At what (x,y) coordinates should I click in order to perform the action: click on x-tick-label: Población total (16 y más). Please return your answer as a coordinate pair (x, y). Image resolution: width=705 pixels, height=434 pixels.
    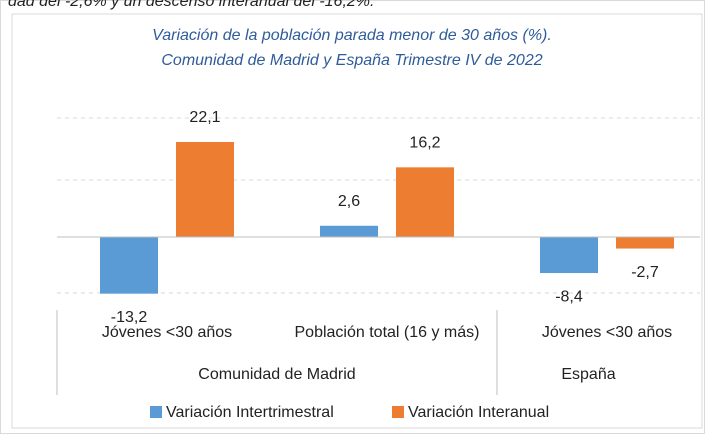
    Looking at the image, I should click on (387, 332).